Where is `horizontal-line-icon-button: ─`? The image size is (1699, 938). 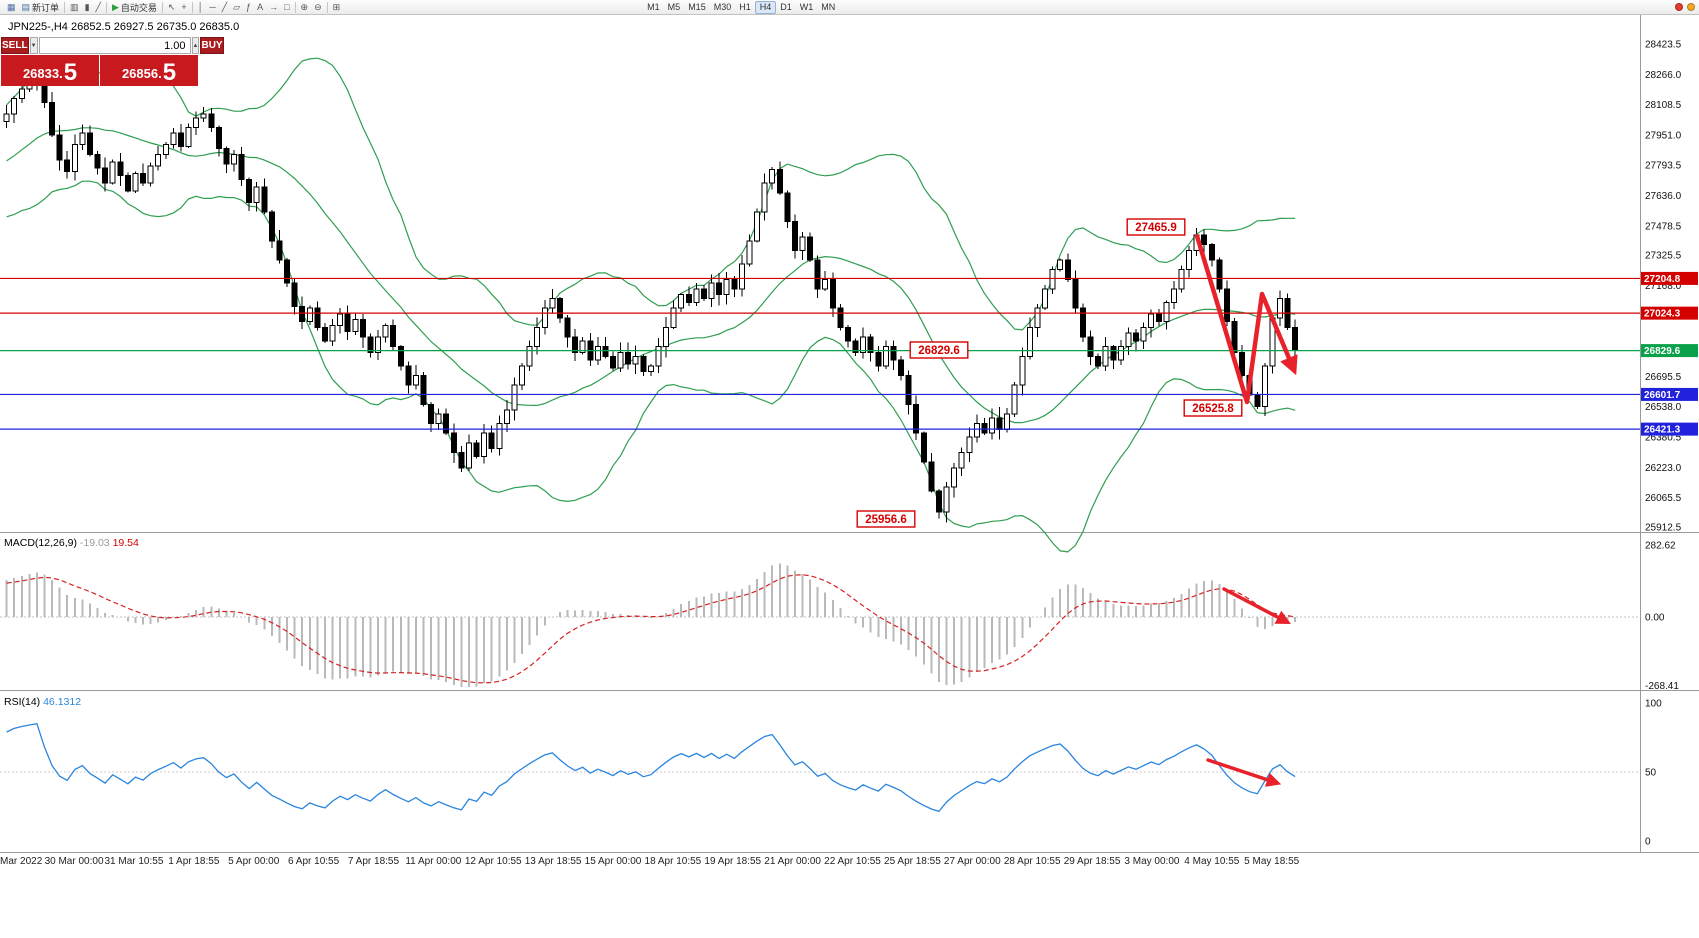 horizontal-line-icon-button: ─ is located at coordinates (212, 7).